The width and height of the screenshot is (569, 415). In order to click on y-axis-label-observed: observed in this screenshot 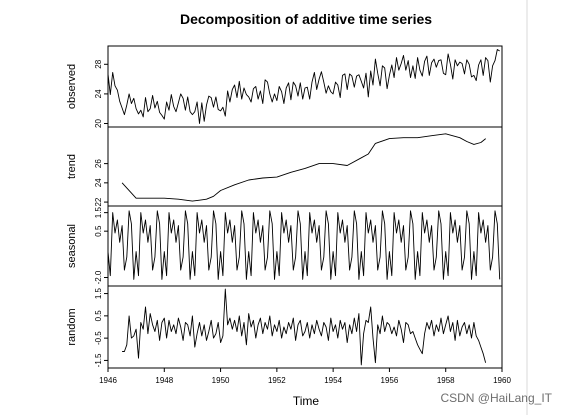, I will do `click(72, 86)`.